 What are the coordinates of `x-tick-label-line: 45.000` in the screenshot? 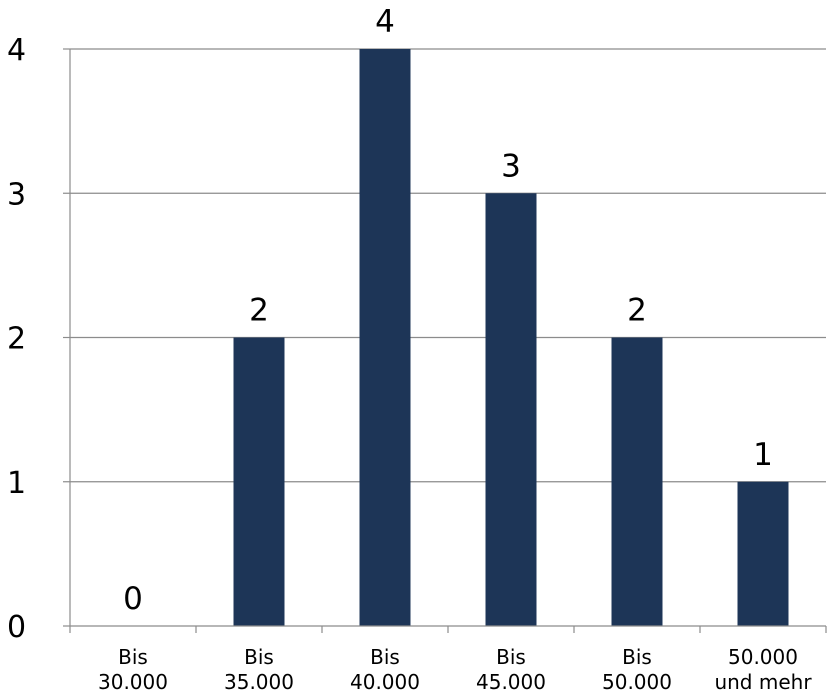 It's located at (511, 682).